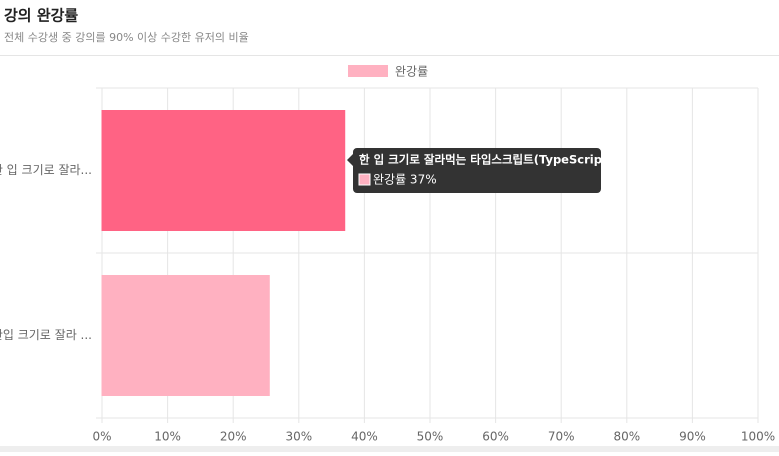 The image size is (779, 456). I want to click on chart-title: 강의 완강률, so click(41, 16).